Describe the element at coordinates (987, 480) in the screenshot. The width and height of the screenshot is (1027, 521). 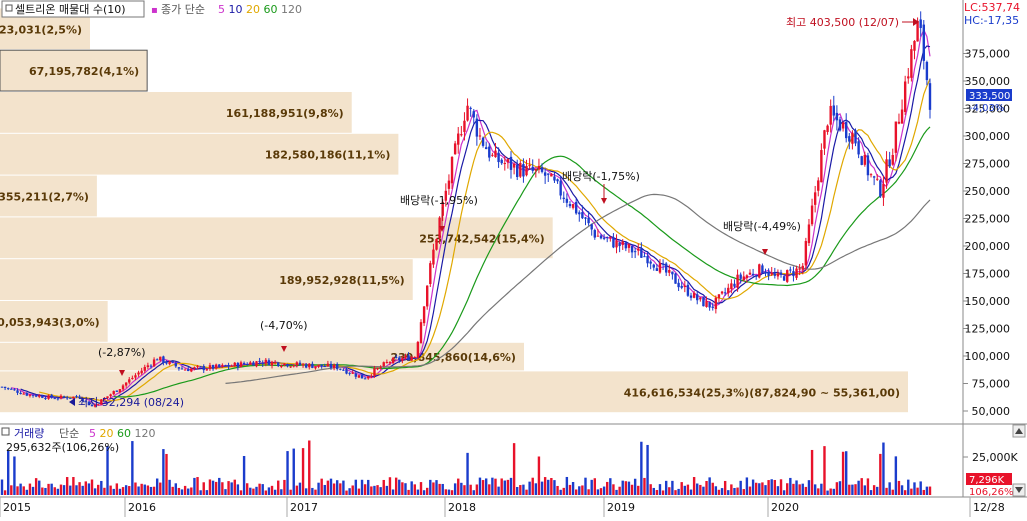
I see `current-volume-value: 7,296K` at that location.